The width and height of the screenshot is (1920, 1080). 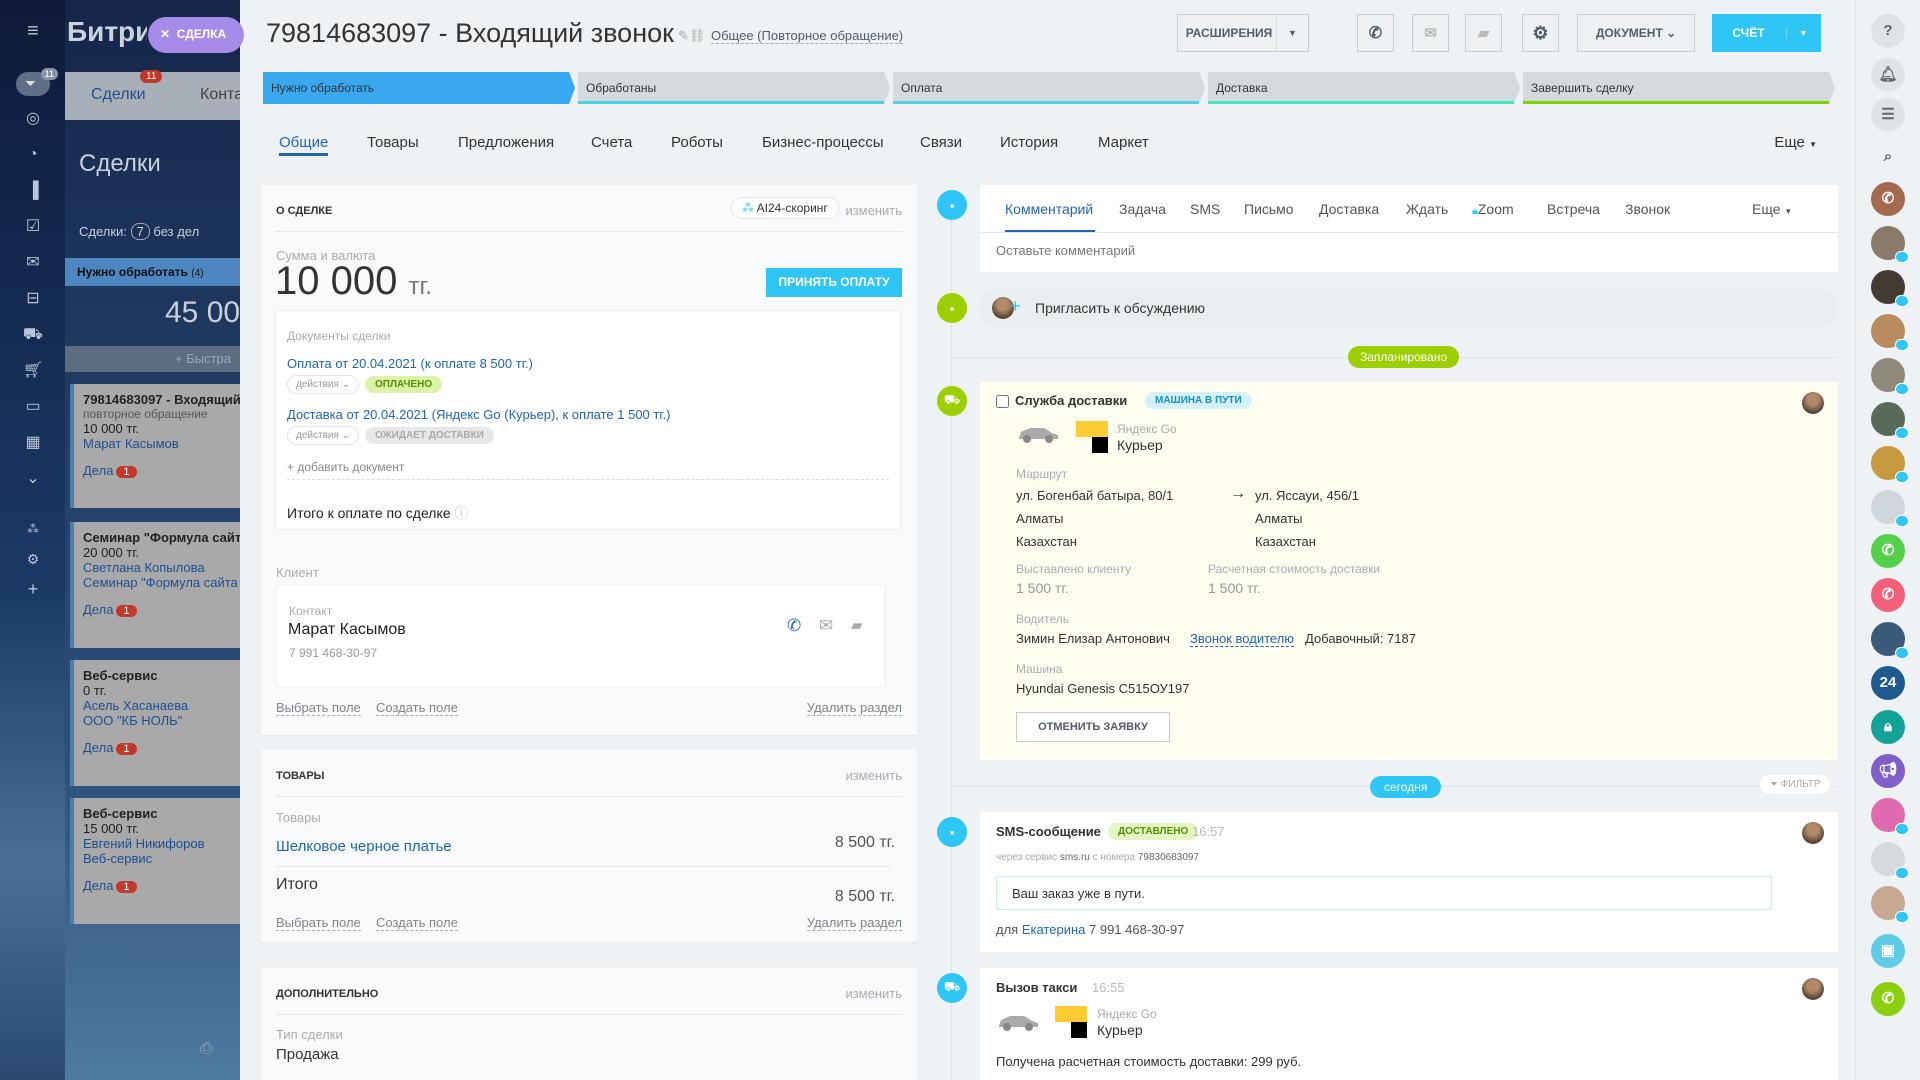 What do you see at coordinates (1123, 142) in the screenshot?
I see `tab-9: Маркет` at bounding box center [1123, 142].